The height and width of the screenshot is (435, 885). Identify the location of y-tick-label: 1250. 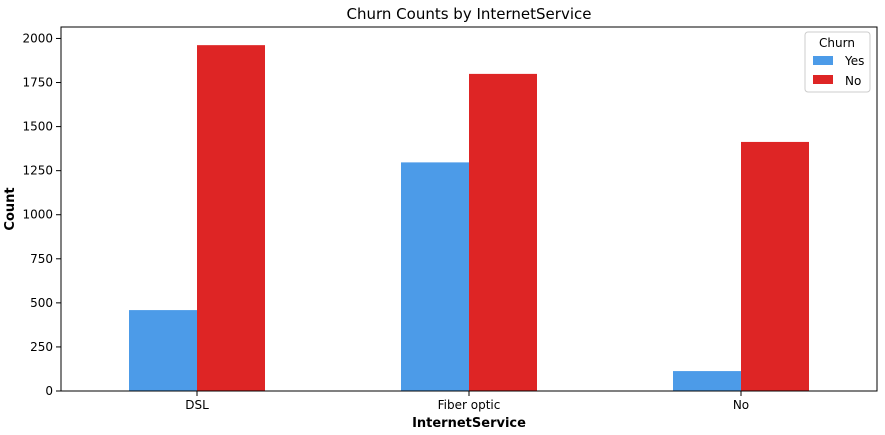
(37, 171).